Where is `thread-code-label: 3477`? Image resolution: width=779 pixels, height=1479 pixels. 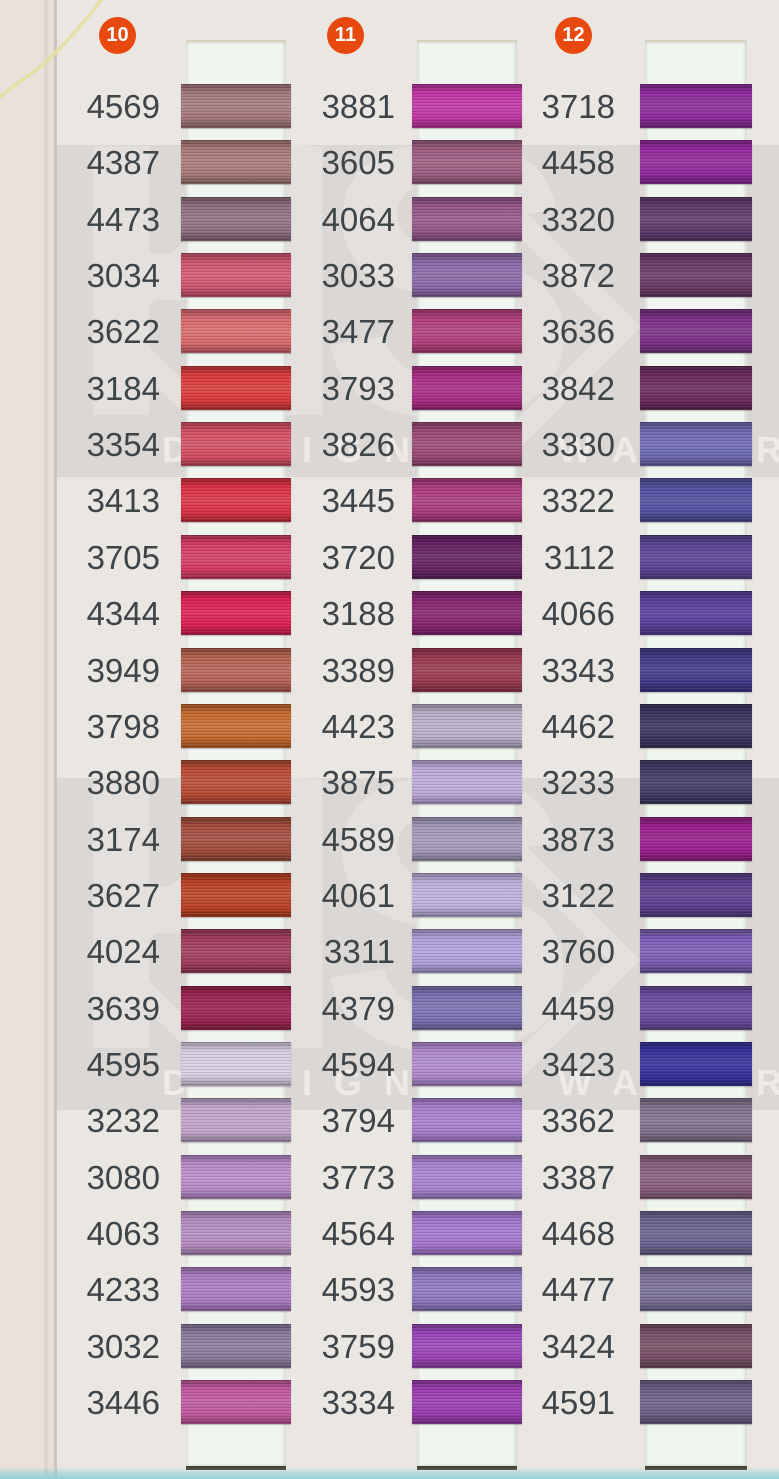 thread-code-label: 3477 is located at coordinates (358, 331).